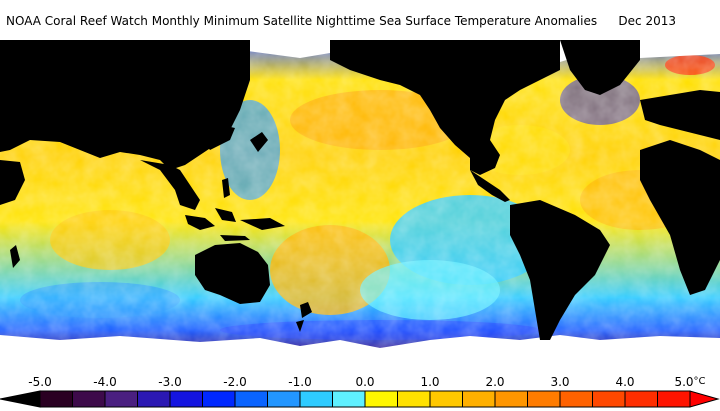 Image resolution: width=720 pixels, height=411 pixels. Describe the element at coordinates (699, 381) in the screenshot. I see `colorbar-unit: °C` at that location.